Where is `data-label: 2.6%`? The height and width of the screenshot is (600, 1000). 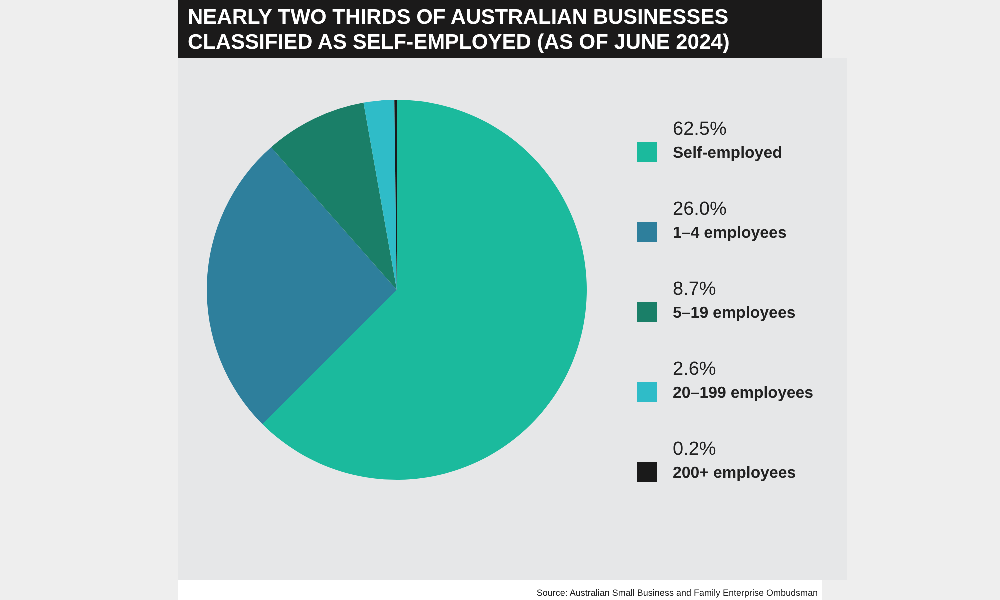 data-label: 2.6% is located at coordinates (694, 369).